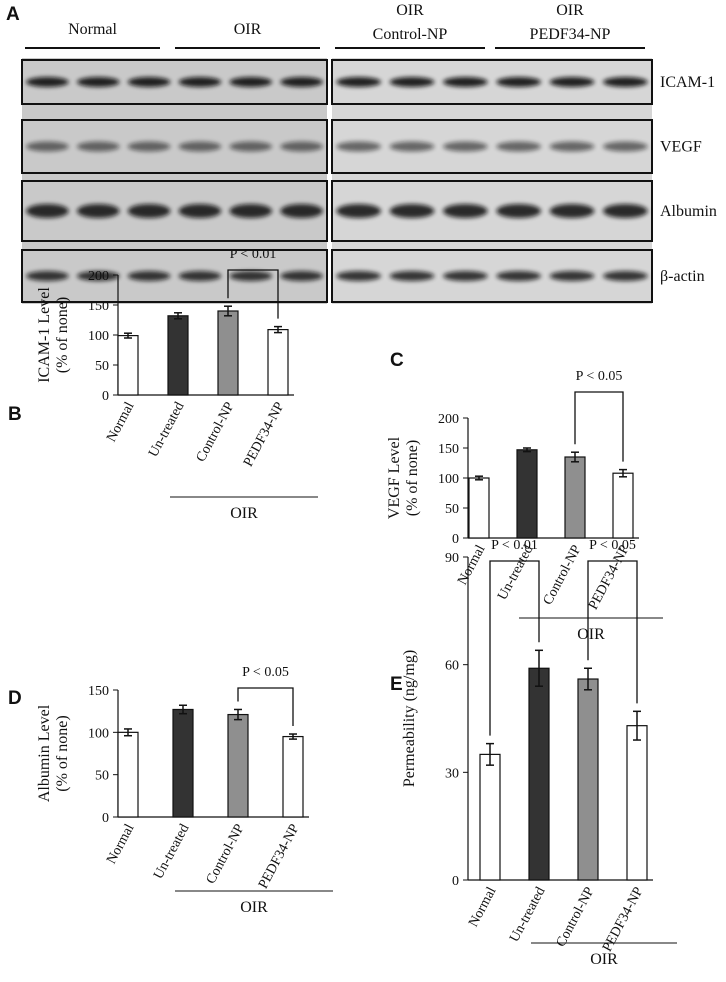 The image size is (726, 982). What do you see at coordinates (13, 14) in the screenshot?
I see `panel-letter: A` at bounding box center [13, 14].